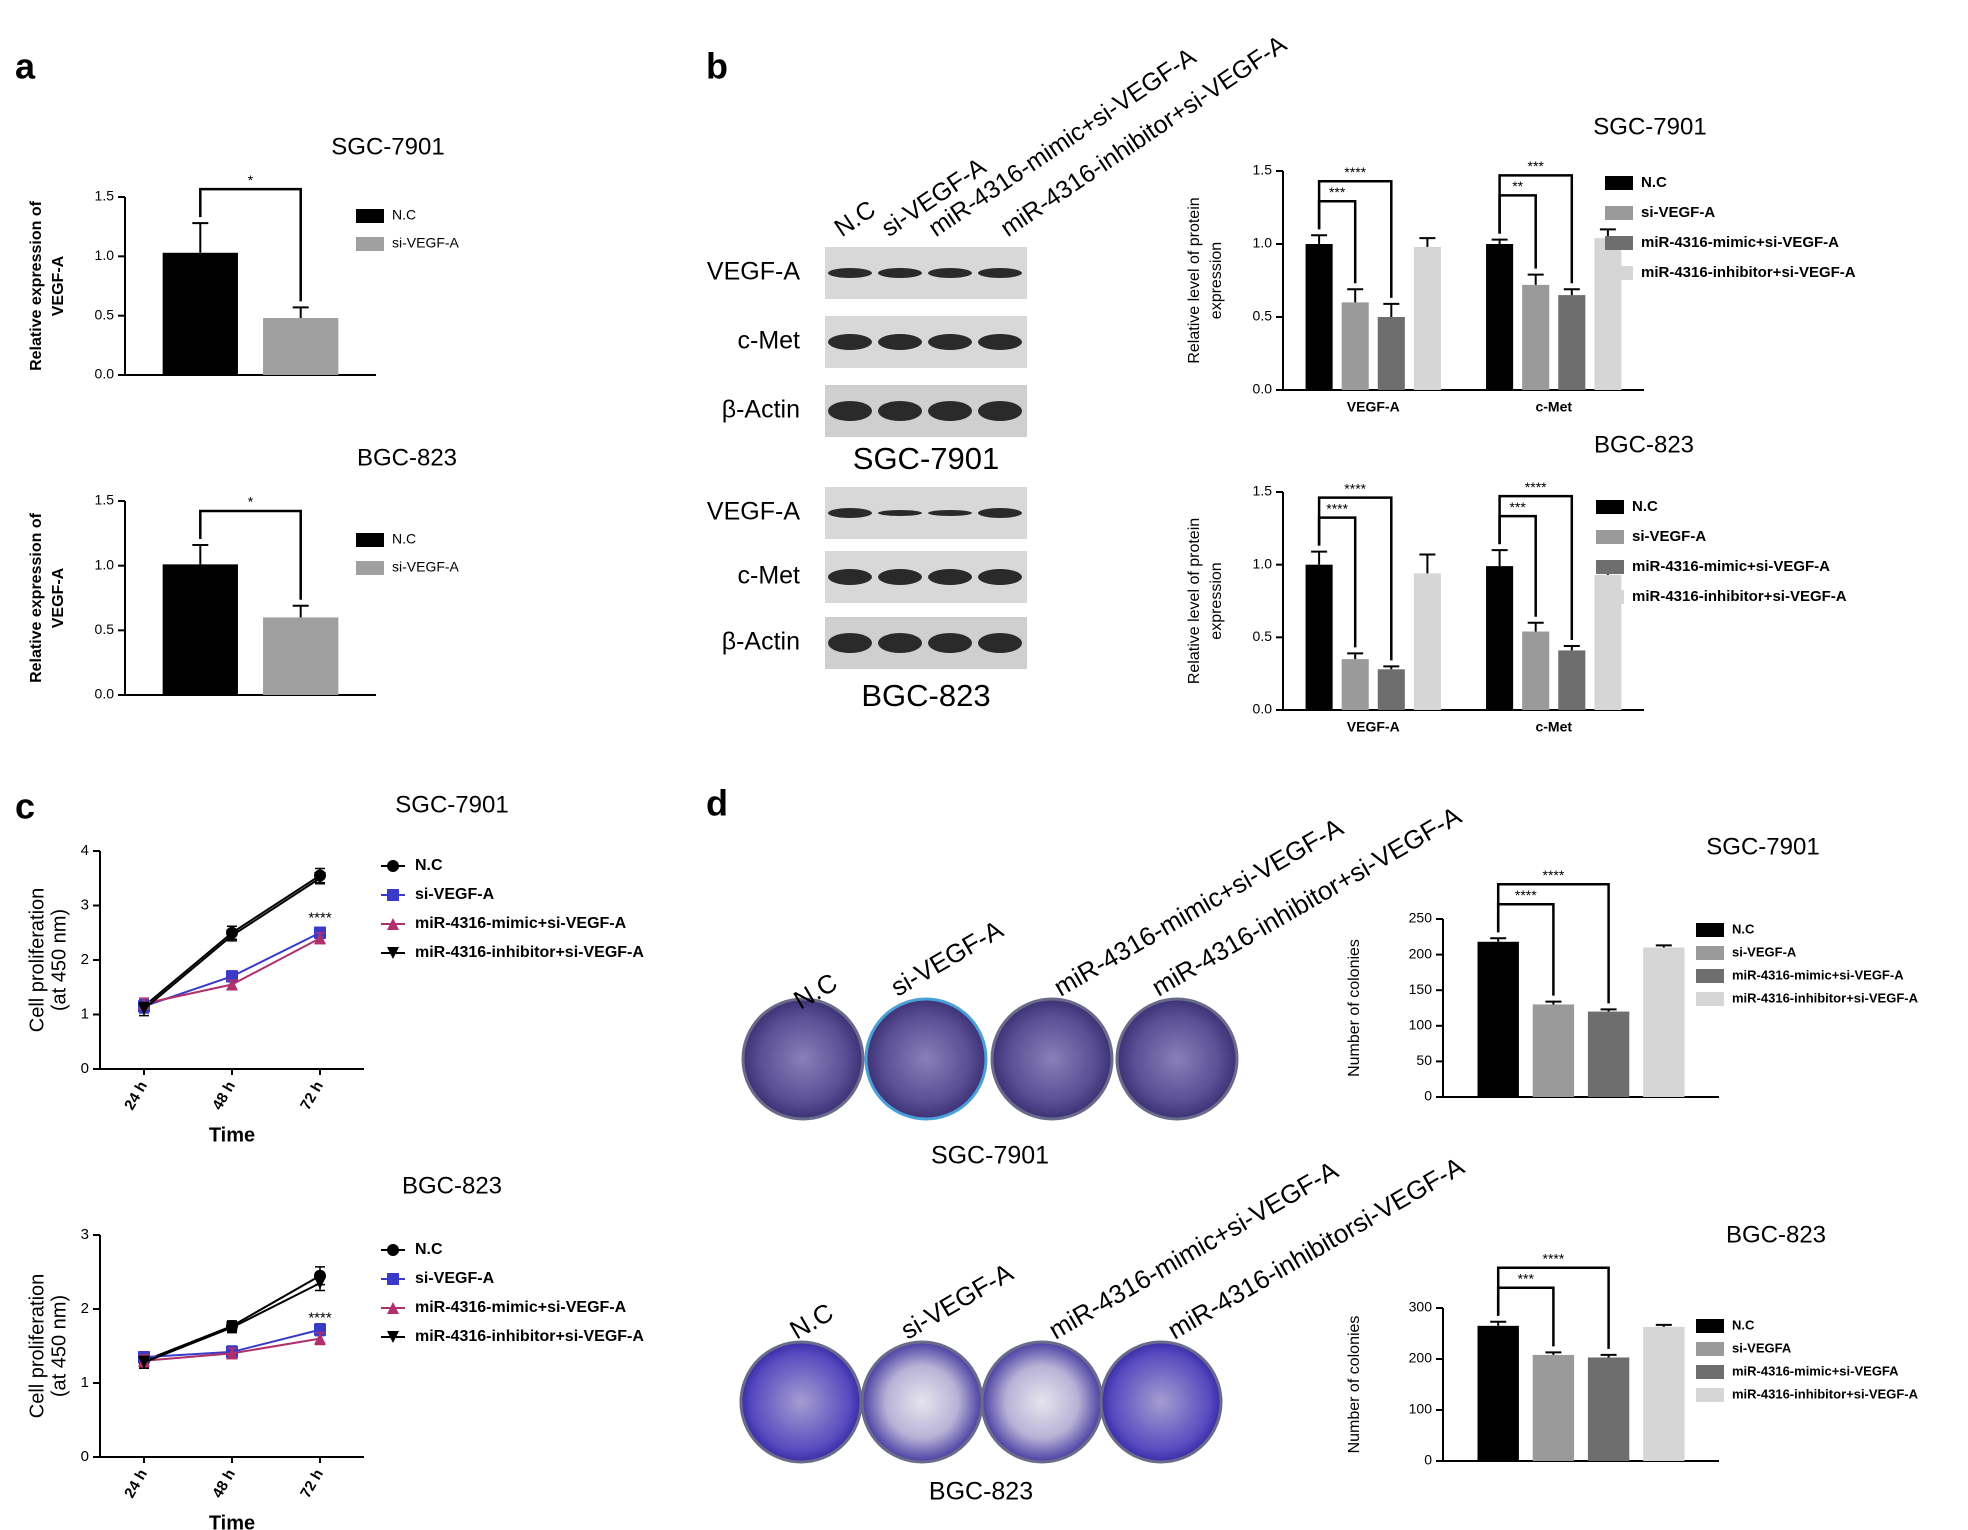  I want to click on y-tick-label: 200, so click(1421, 953).